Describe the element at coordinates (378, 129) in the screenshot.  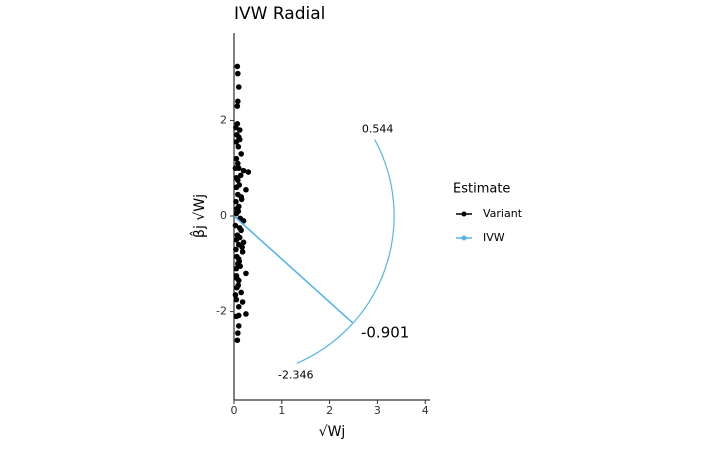
I see `arc-max-label: 0.544` at that location.